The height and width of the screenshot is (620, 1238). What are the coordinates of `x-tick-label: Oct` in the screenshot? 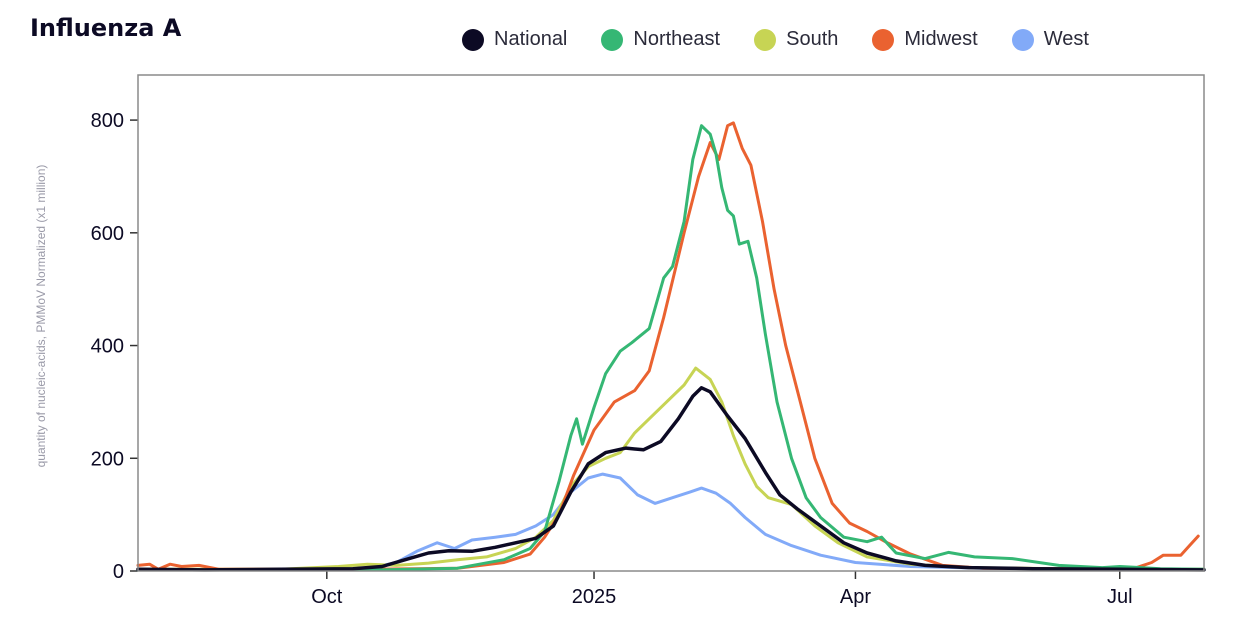 It's located at (327, 597).